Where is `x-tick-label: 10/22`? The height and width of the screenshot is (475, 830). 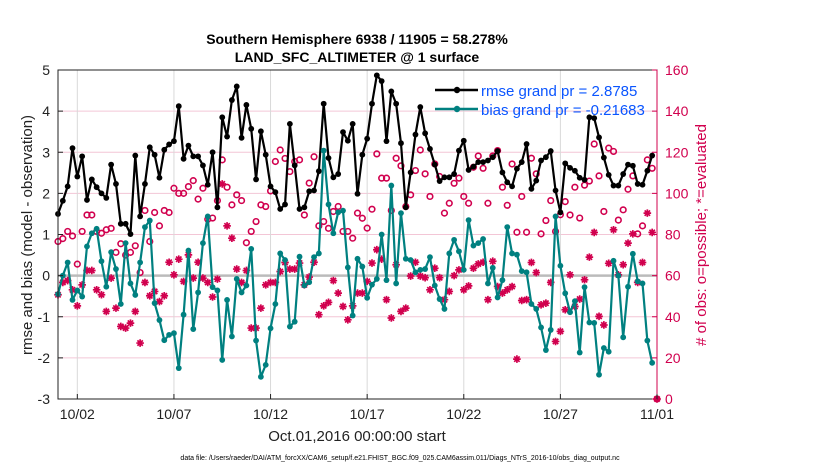
x-tick-label: 10/22 is located at coordinates (463, 414).